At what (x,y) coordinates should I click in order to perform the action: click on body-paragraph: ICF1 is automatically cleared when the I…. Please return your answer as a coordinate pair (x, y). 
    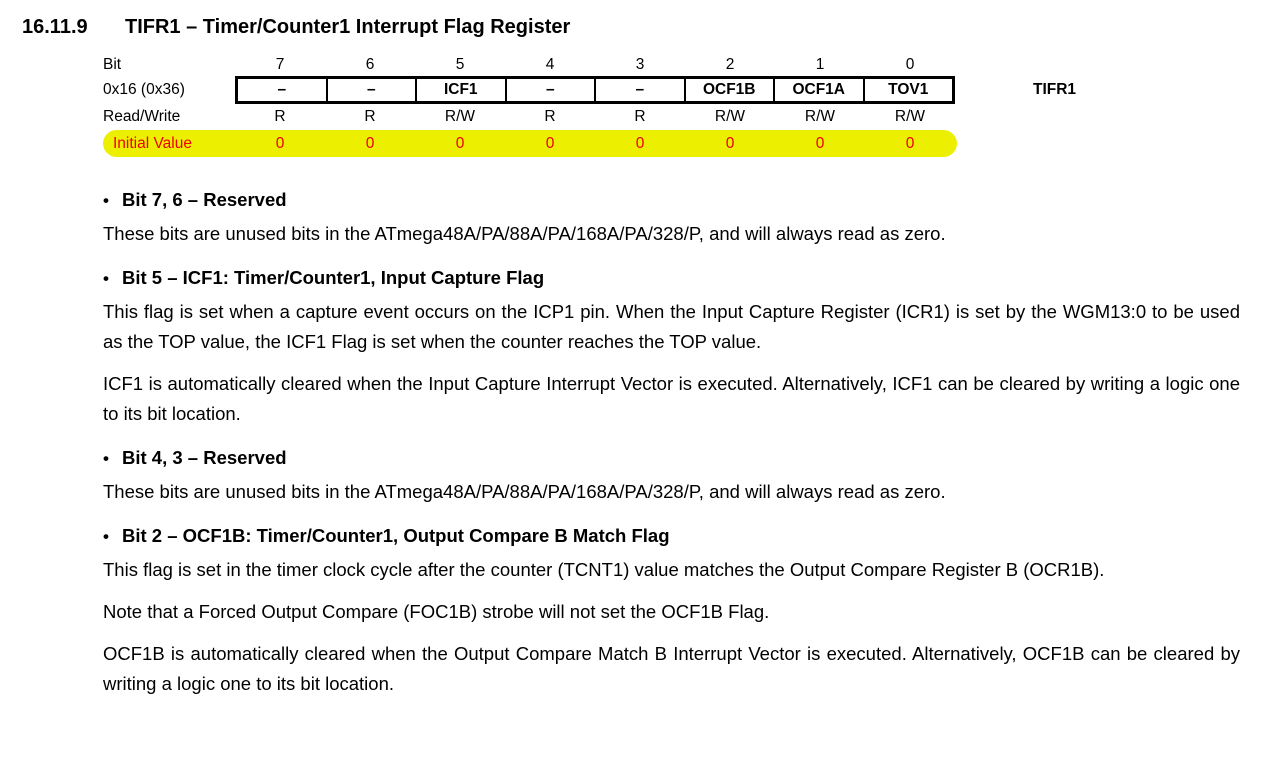
    Looking at the image, I should click on (671, 398).